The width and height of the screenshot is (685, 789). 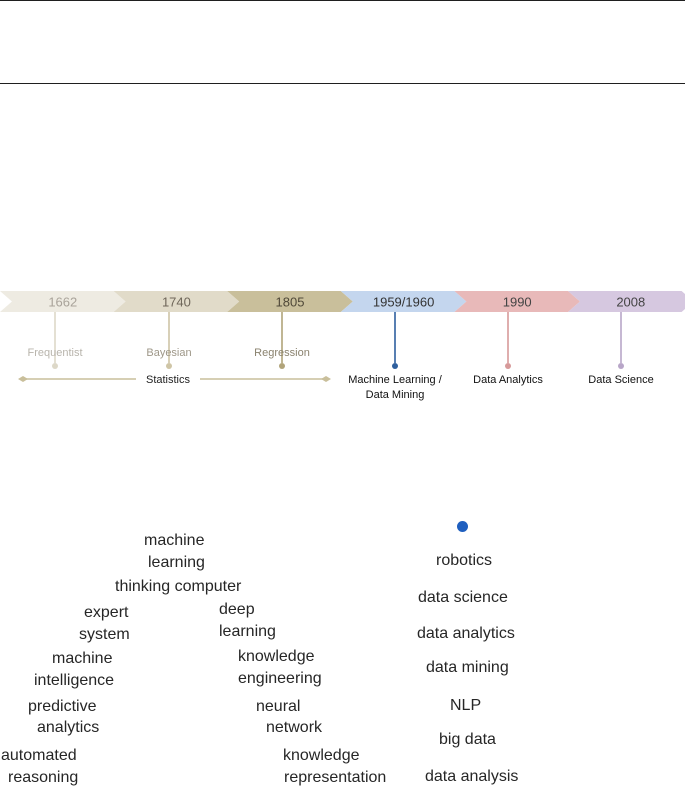 What do you see at coordinates (463, 597) in the screenshot?
I see `right-term: data science` at bounding box center [463, 597].